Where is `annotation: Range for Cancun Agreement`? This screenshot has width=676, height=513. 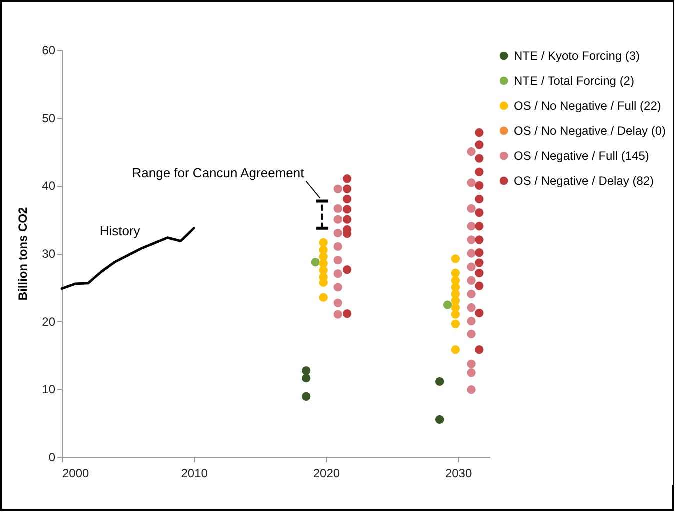
annotation: Range for Cancun Agreement is located at coordinates (218, 172).